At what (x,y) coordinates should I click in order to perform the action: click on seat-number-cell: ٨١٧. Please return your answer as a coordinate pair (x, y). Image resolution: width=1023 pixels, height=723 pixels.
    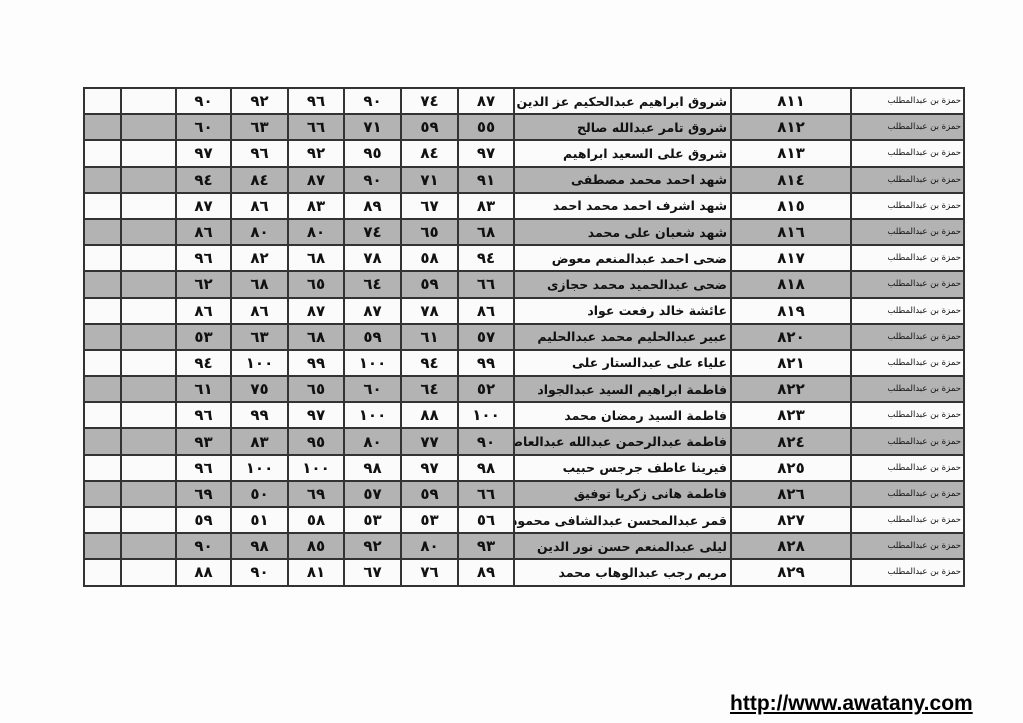
    Looking at the image, I should click on (791, 258).